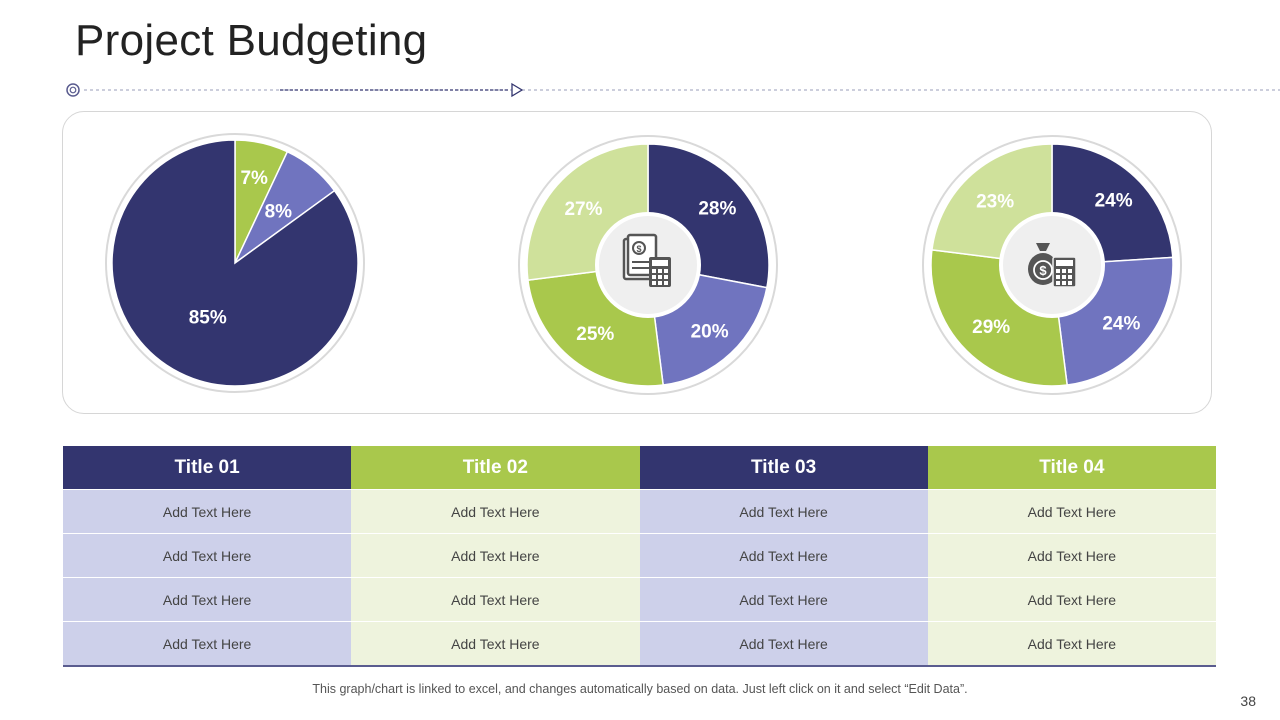  I want to click on money-bag-calculator-icon: $, so click(1052, 265).